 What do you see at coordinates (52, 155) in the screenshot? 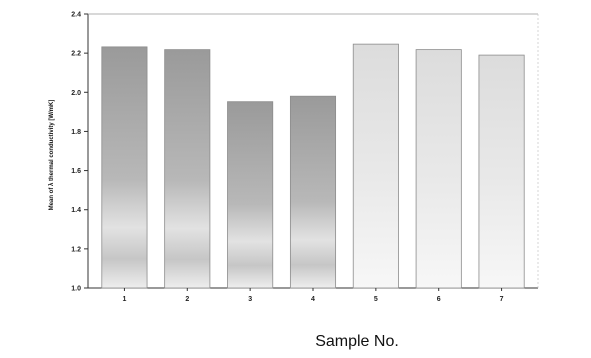
I see `y-axis-label: Mean of λ thermal conductivity [W/mK]` at bounding box center [52, 155].